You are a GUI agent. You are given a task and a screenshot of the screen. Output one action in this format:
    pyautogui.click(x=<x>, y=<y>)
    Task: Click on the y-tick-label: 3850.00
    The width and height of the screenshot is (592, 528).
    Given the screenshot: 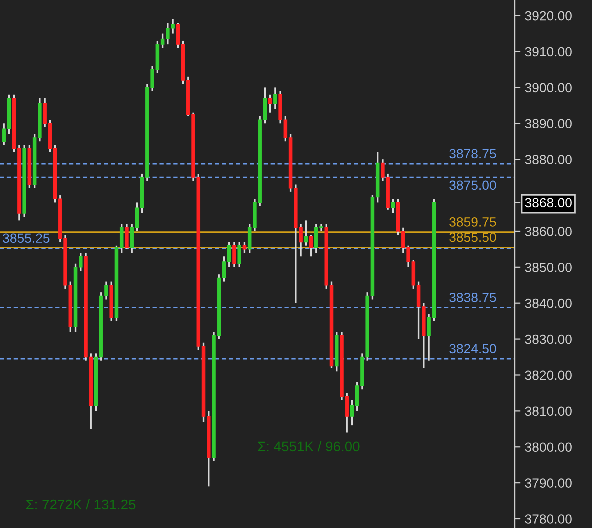 What is the action you would take?
    pyautogui.click(x=548, y=267)
    